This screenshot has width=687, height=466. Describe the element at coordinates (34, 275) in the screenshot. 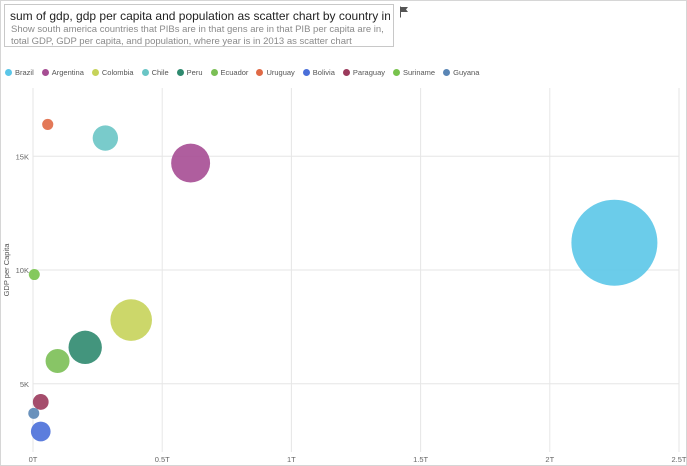

I see `bubble-suriname` at that location.